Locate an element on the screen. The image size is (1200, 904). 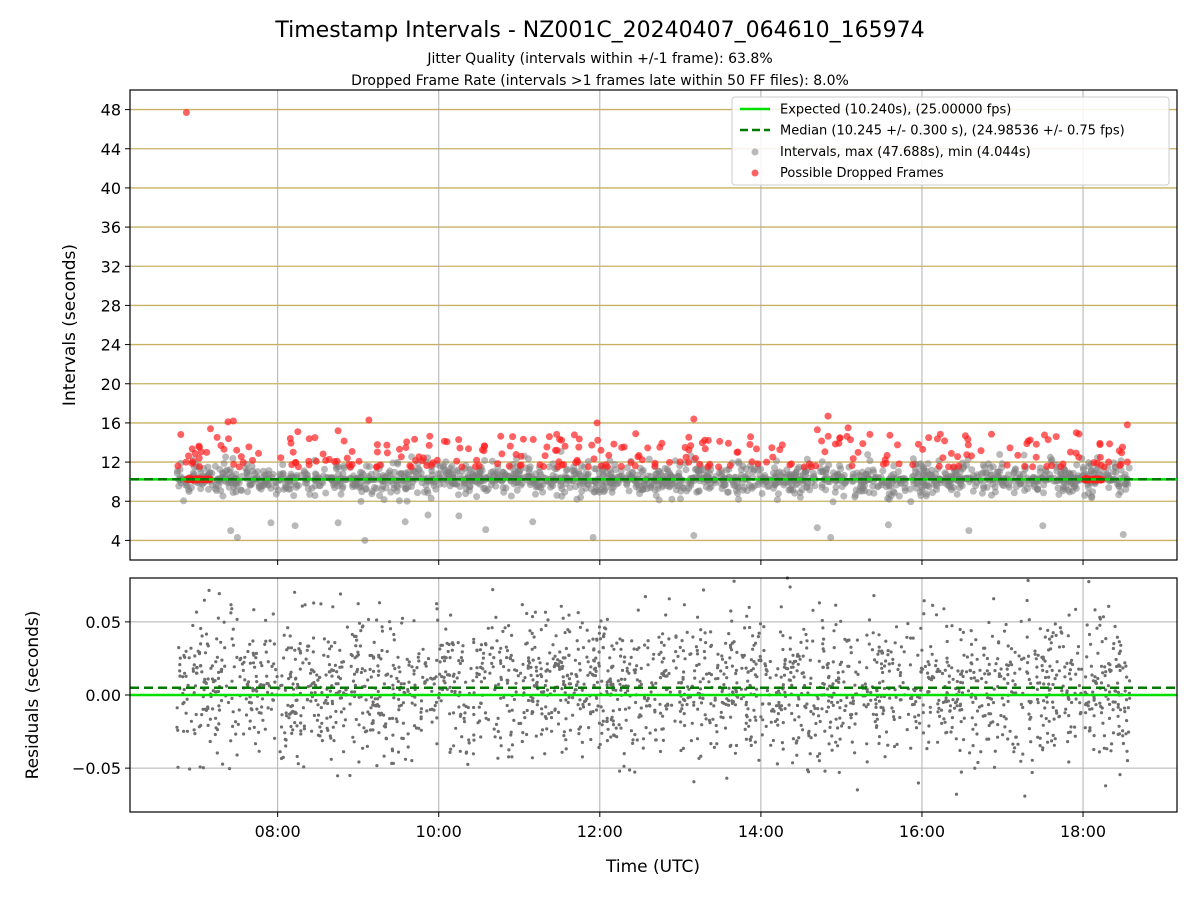
x-tick-label: 18:00 is located at coordinates (1083, 831).